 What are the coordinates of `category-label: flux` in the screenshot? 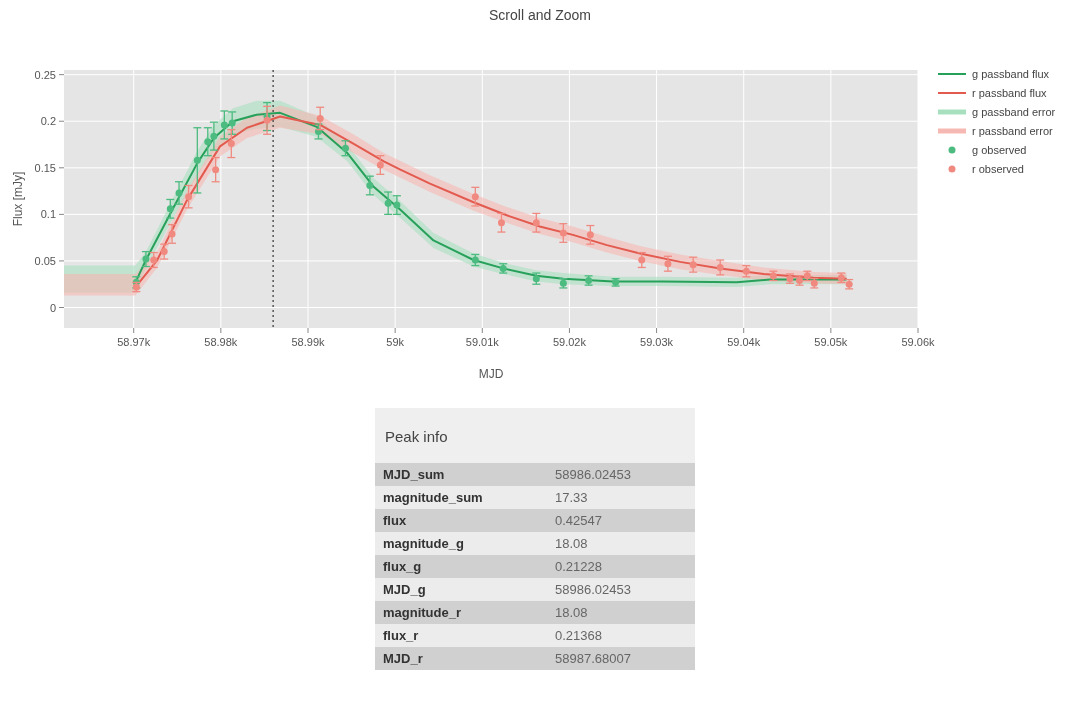 It's located at (395, 520).